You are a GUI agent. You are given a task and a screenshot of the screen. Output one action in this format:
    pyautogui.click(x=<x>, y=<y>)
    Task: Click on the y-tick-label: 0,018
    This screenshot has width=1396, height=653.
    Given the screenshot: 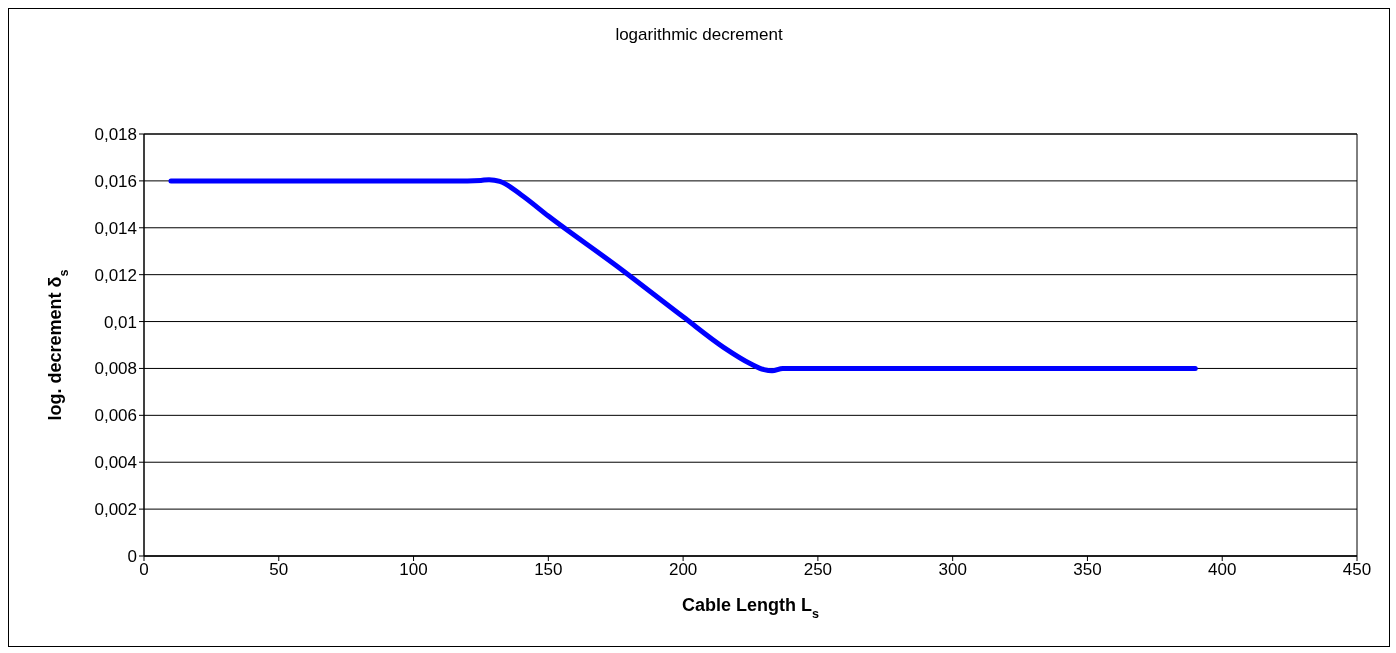 What is the action you would take?
    pyautogui.click(x=115, y=135)
    